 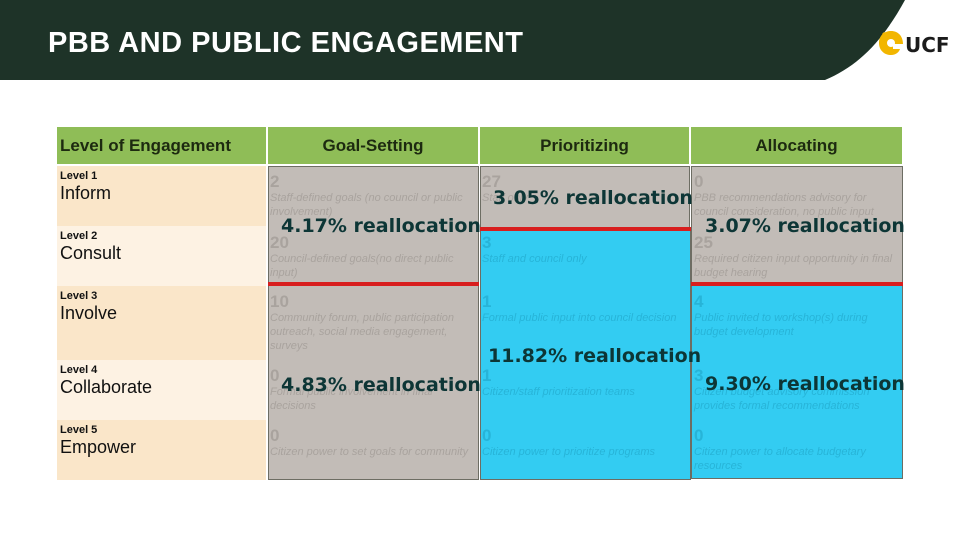 What do you see at coordinates (584, 383) in the screenshot?
I see `prioritizing-cell-4: 1 Citizen/staff prioritization teams` at bounding box center [584, 383].